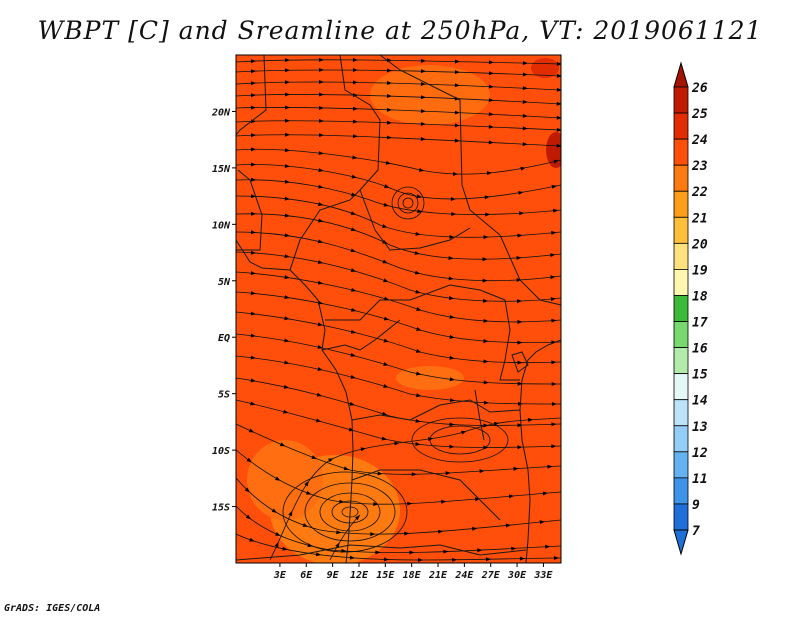 Image resolution: width=800 pixels, height=618 pixels. What do you see at coordinates (464, 575) in the screenshot?
I see `lon-tick-label: 24E` at bounding box center [464, 575].